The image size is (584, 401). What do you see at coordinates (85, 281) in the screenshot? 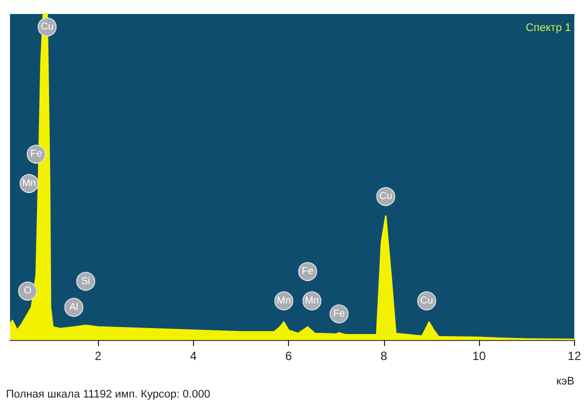
I see `annotation: Si` at bounding box center [85, 281].